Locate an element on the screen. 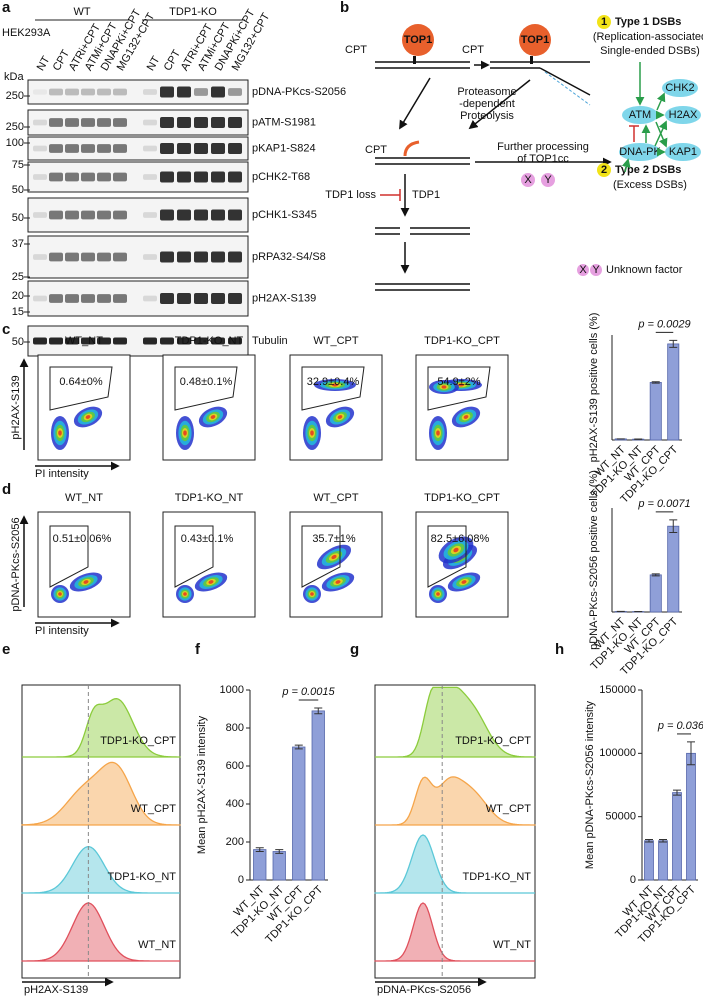  label: H2AX is located at coordinates (683, 115).